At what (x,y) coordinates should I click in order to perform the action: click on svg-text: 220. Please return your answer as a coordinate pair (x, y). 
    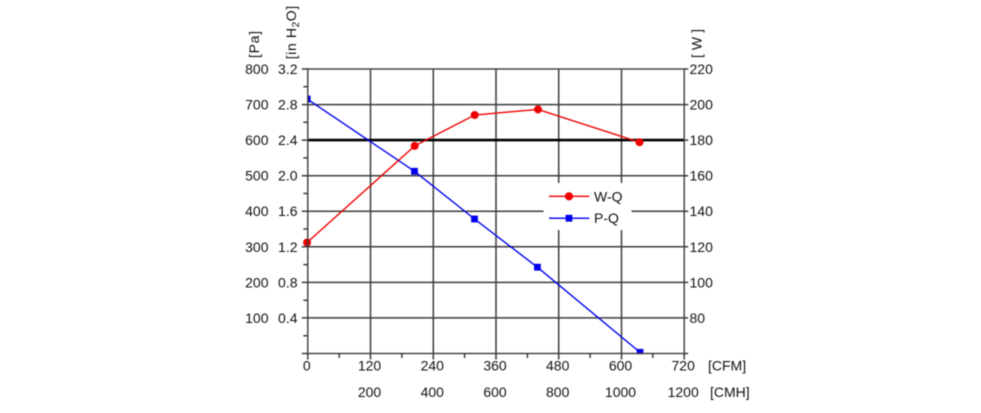
    Looking at the image, I should click on (702, 69).